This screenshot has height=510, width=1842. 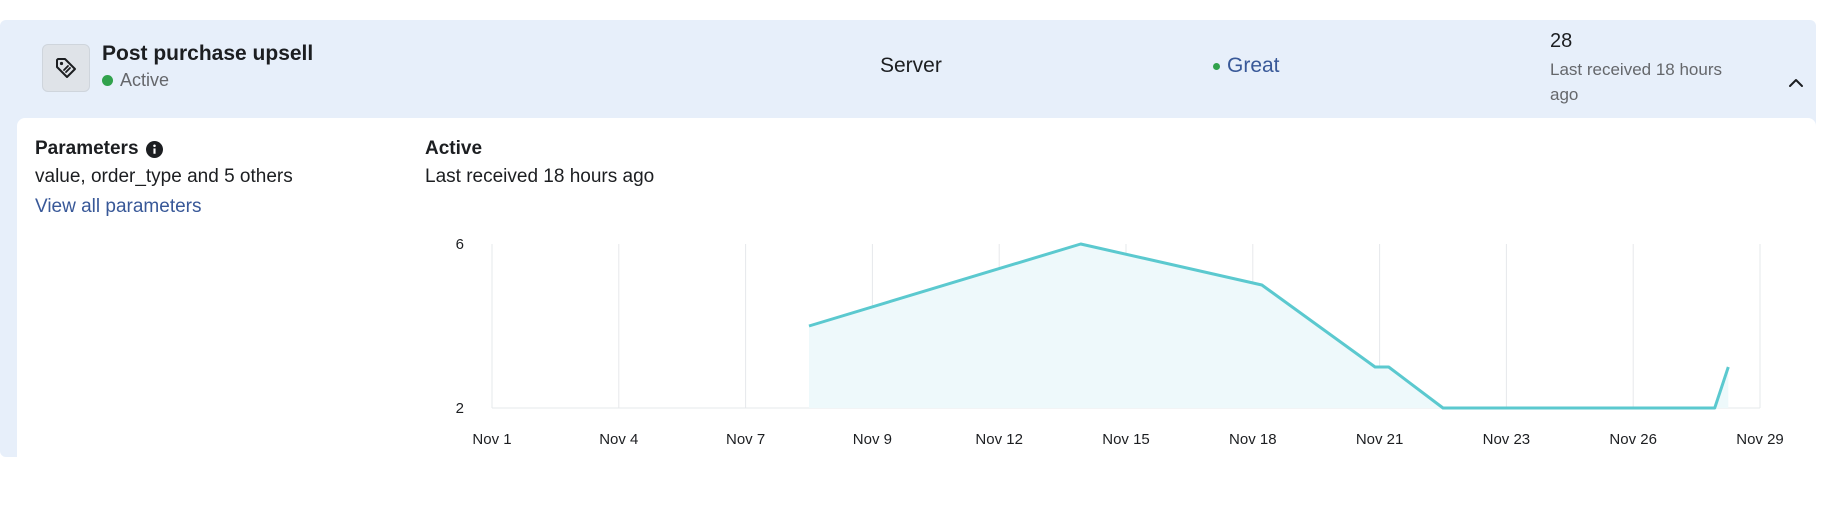 What do you see at coordinates (87, 148) in the screenshot?
I see `parameters-title: Parameters` at bounding box center [87, 148].